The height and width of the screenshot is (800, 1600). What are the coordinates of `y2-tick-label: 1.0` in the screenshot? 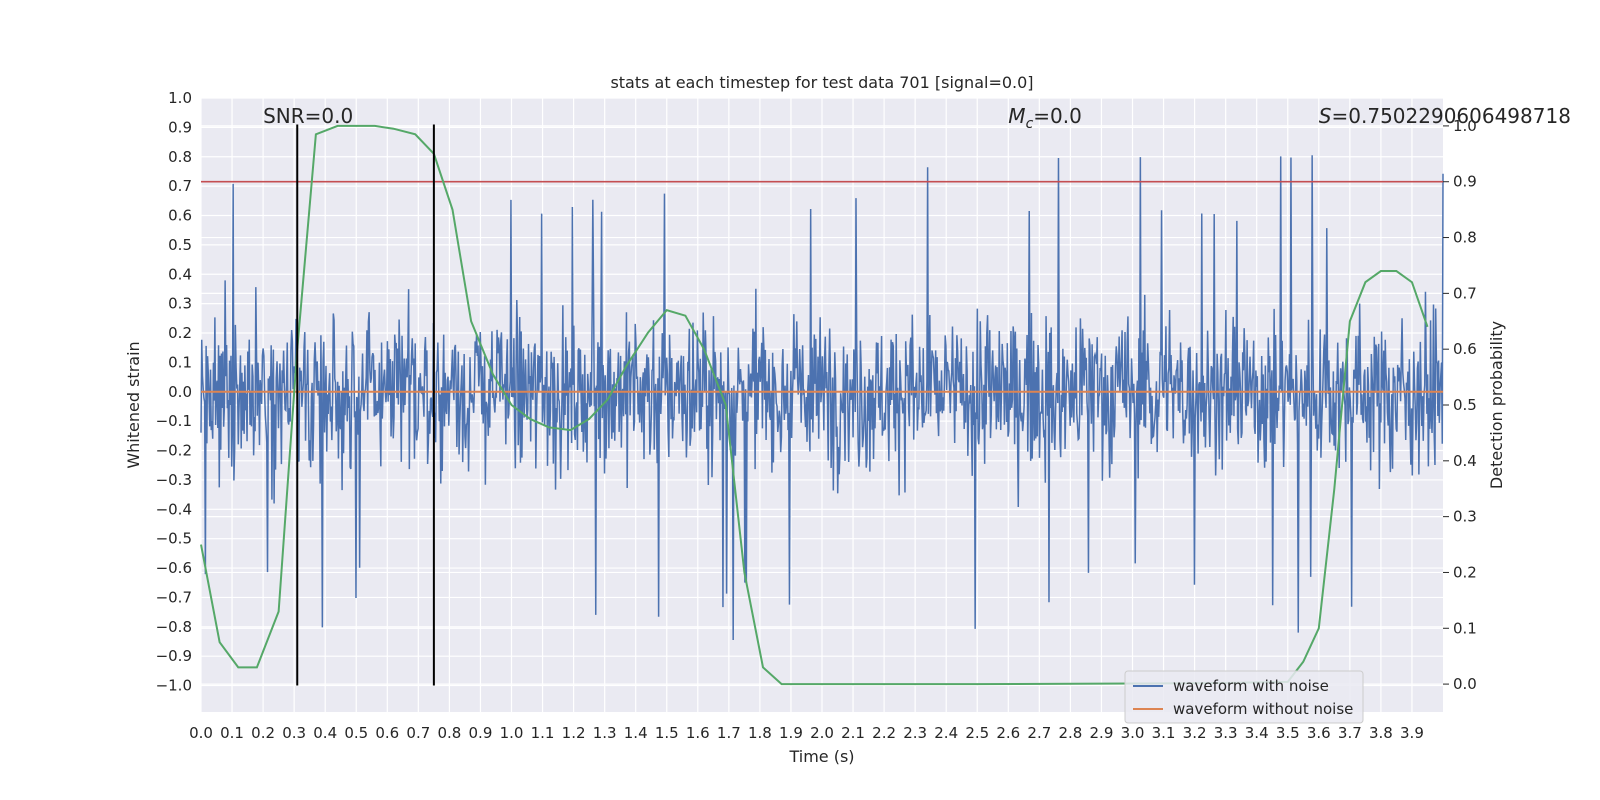 It's located at (1465, 126).